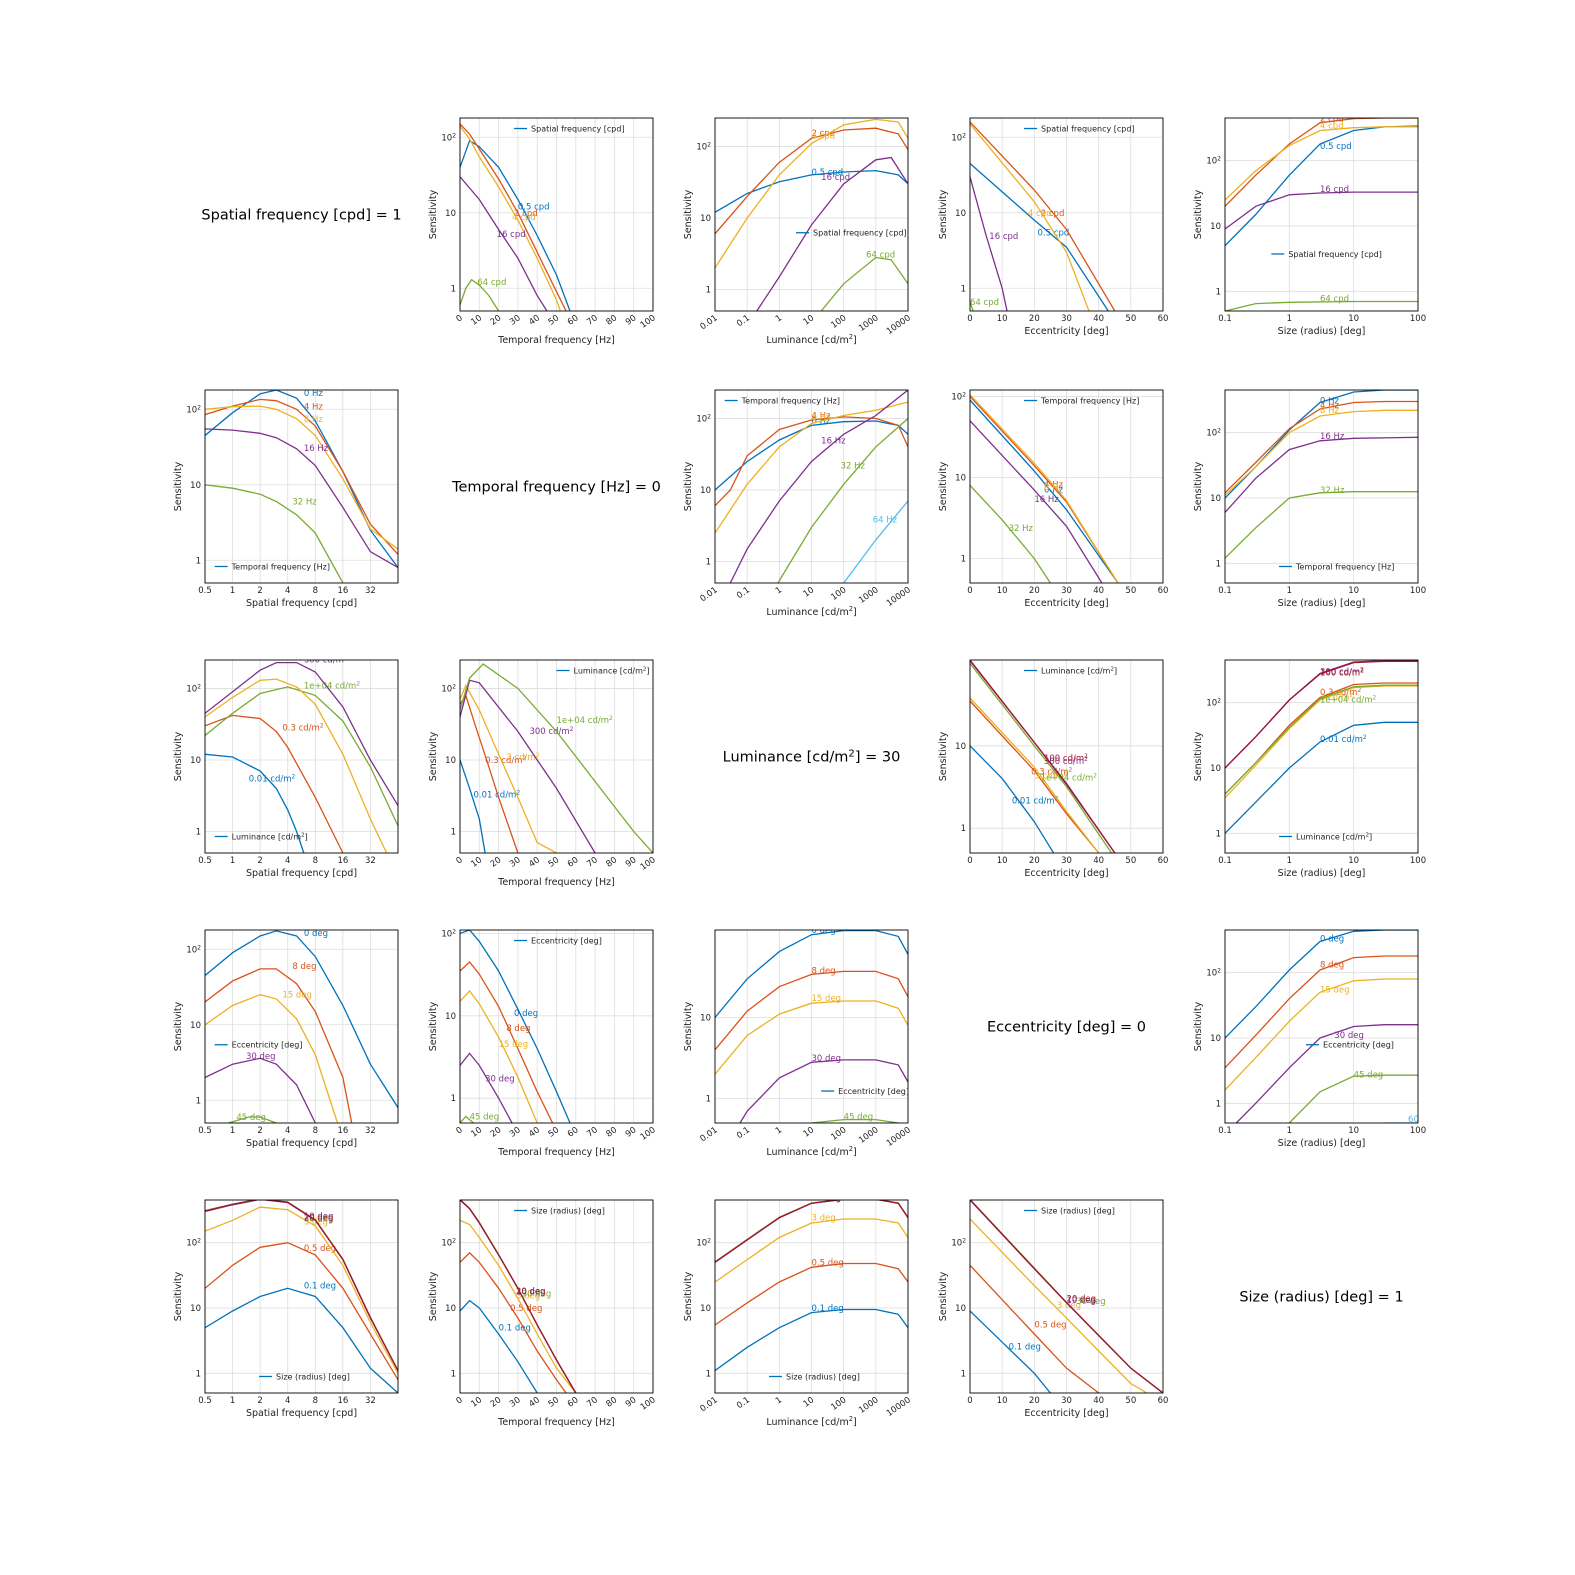  Describe the element at coordinates (631, 1132) in the screenshot. I see `x-tick-label: 90` at that location.